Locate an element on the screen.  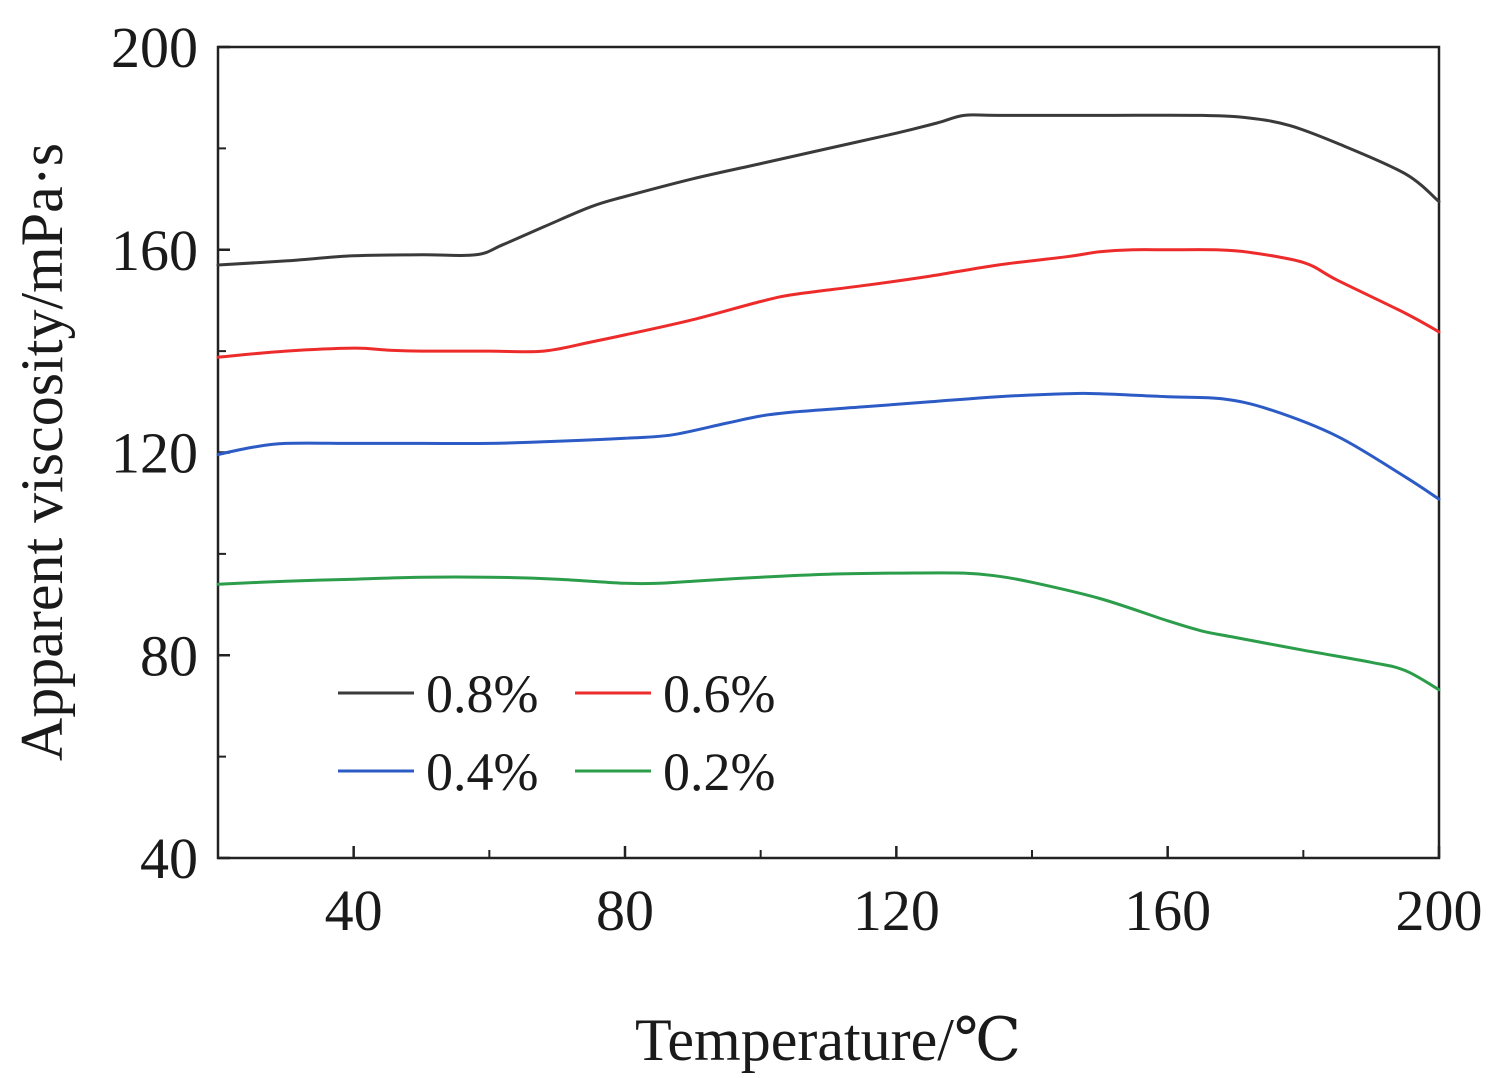
y-tick-label-80: 80 is located at coordinates (169, 655).